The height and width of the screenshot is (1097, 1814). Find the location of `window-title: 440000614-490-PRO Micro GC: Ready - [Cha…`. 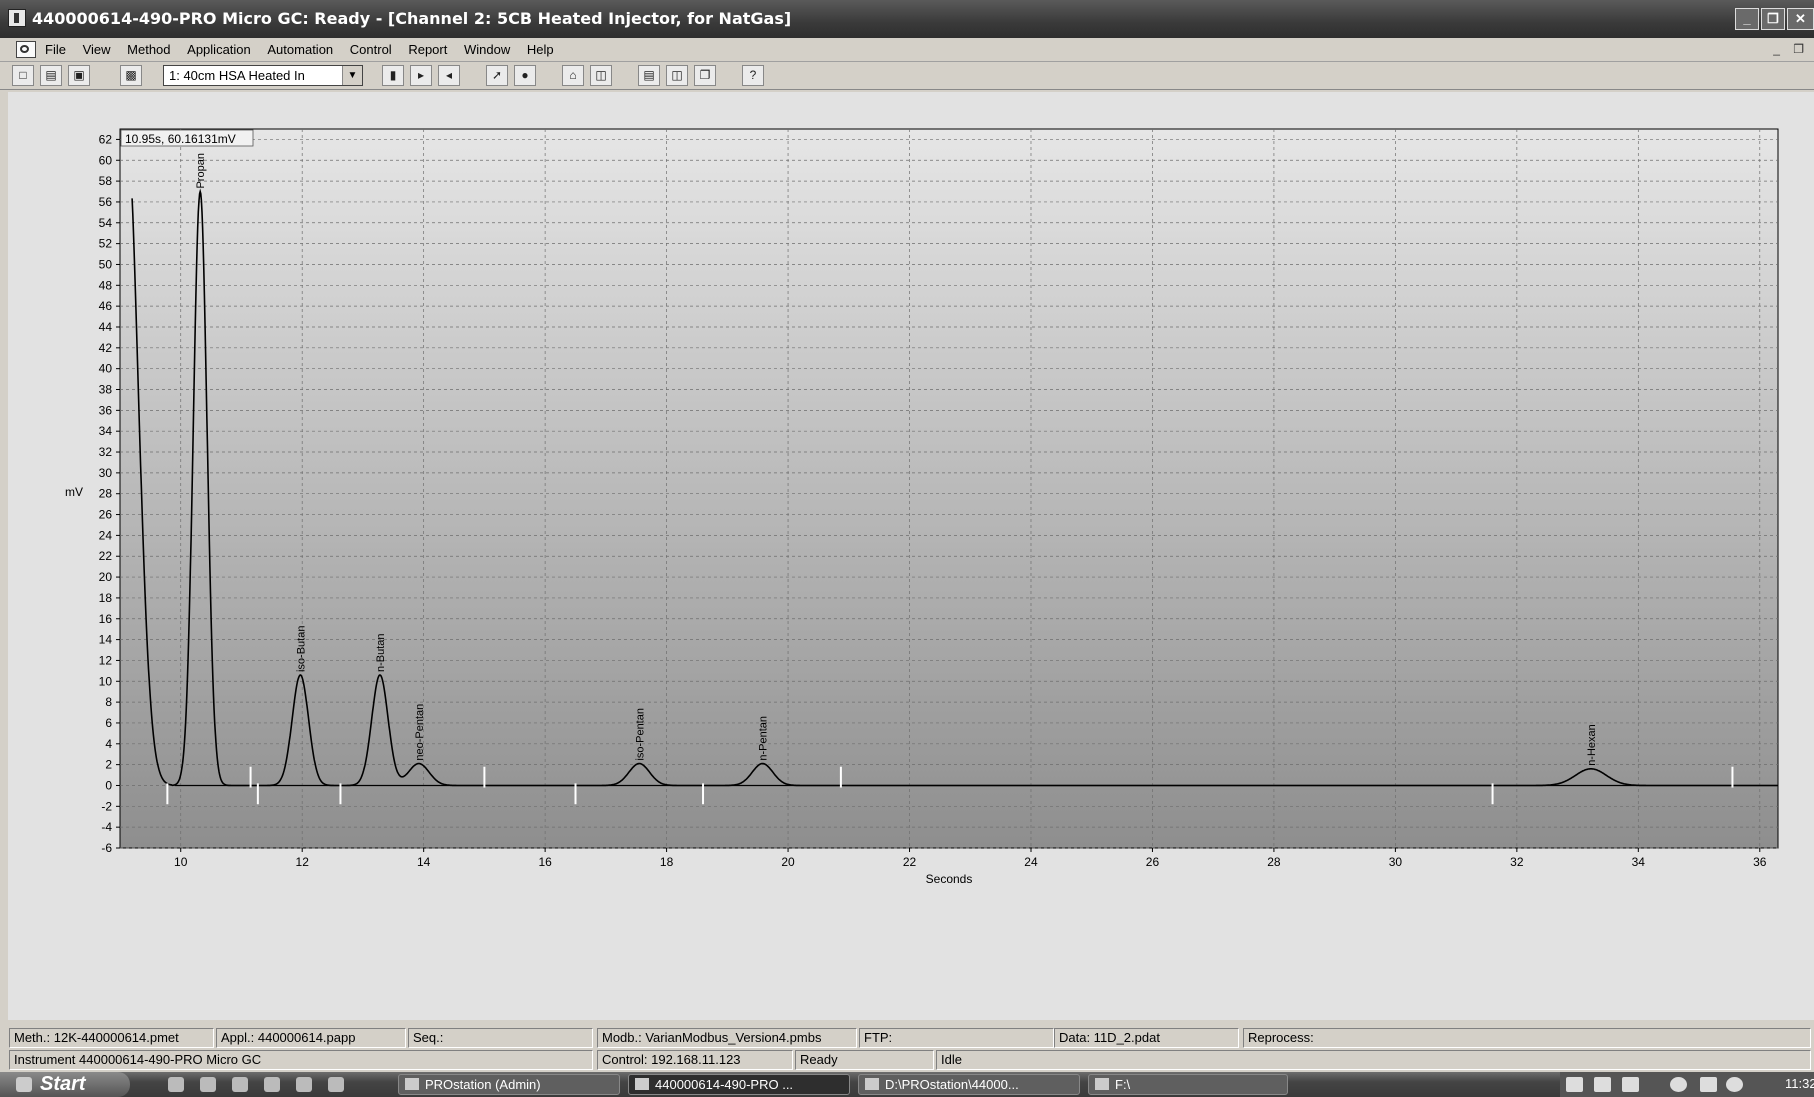

window-title: 440000614-490-PRO Micro GC: Ready - [Cha… is located at coordinates (412, 18).